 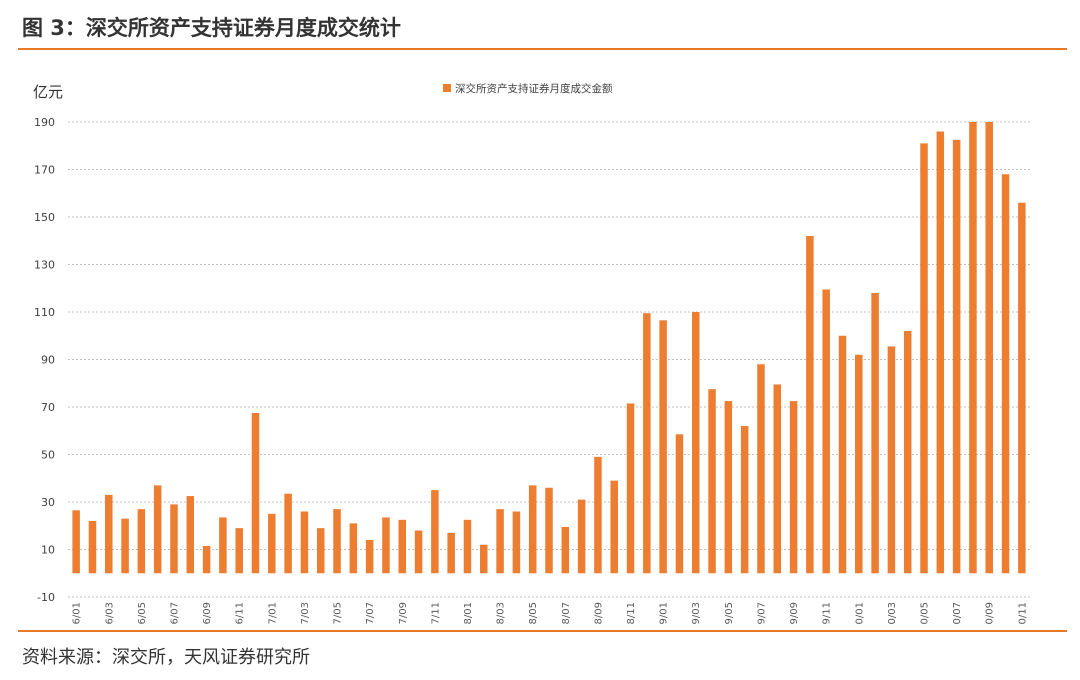 What do you see at coordinates (44, 170) in the screenshot?
I see `y-tick-label: 170` at bounding box center [44, 170].